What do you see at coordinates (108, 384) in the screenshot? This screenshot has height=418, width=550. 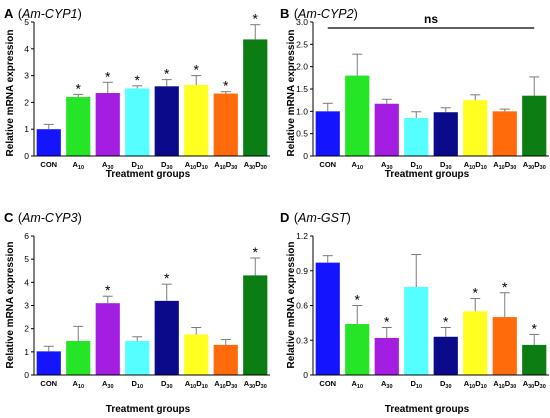 I see `panel-c-category-label: A30` at bounding box center [108, 384].